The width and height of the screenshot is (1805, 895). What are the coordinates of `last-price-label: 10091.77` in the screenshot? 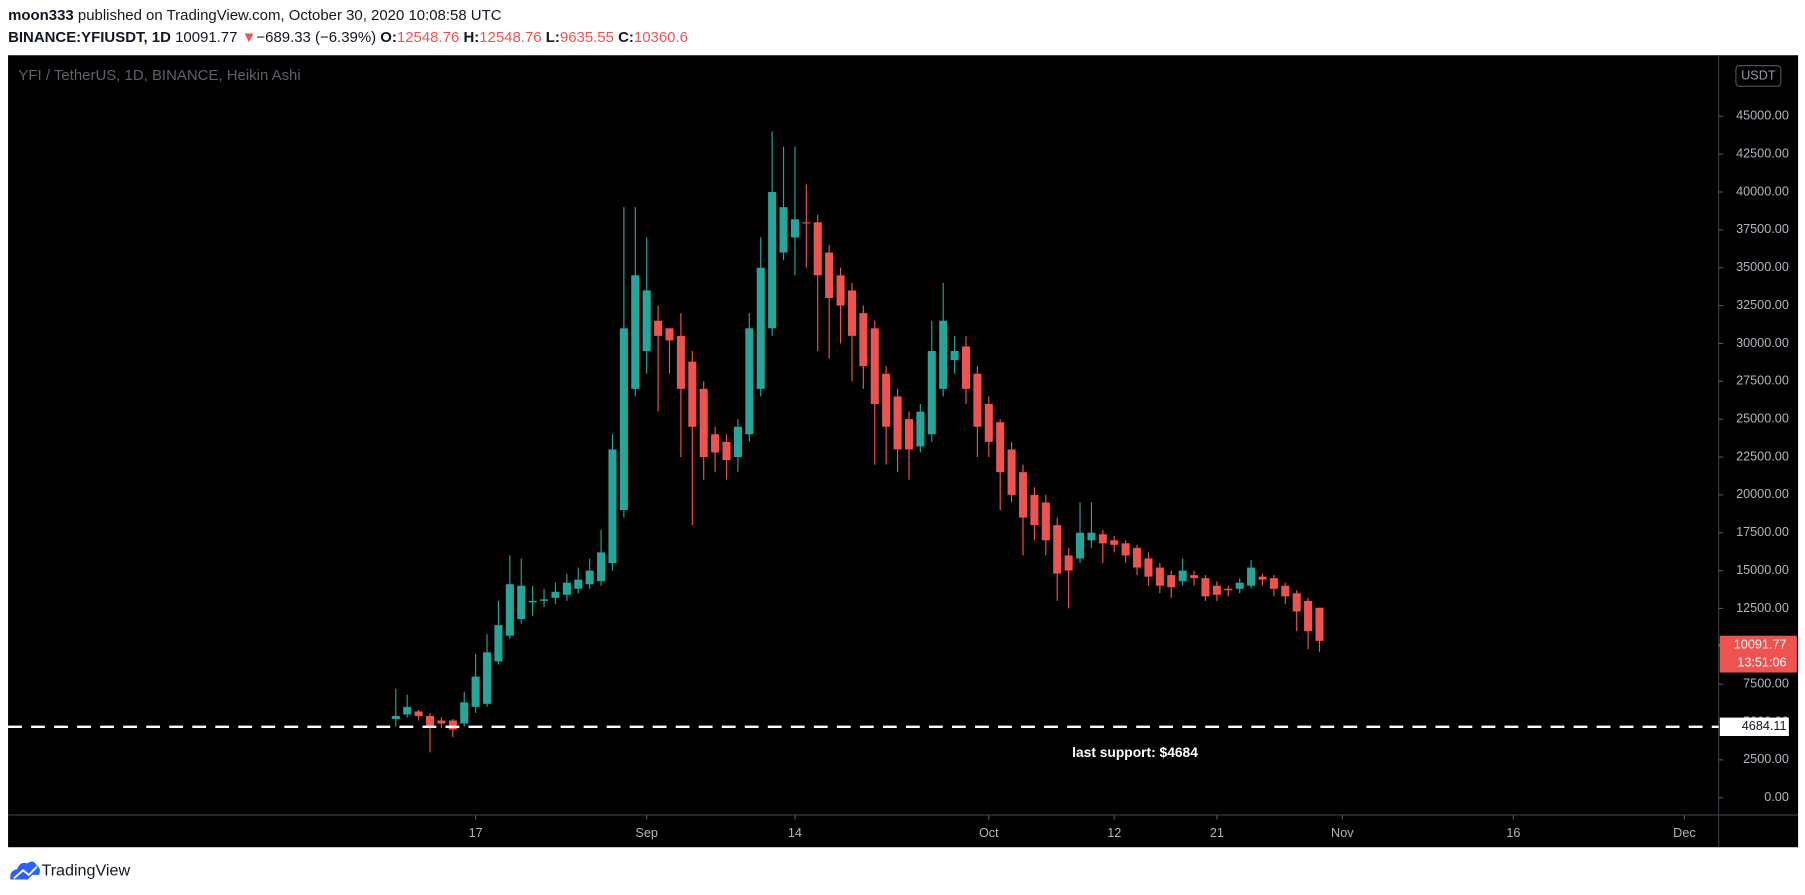 It's located at (1760, 644).